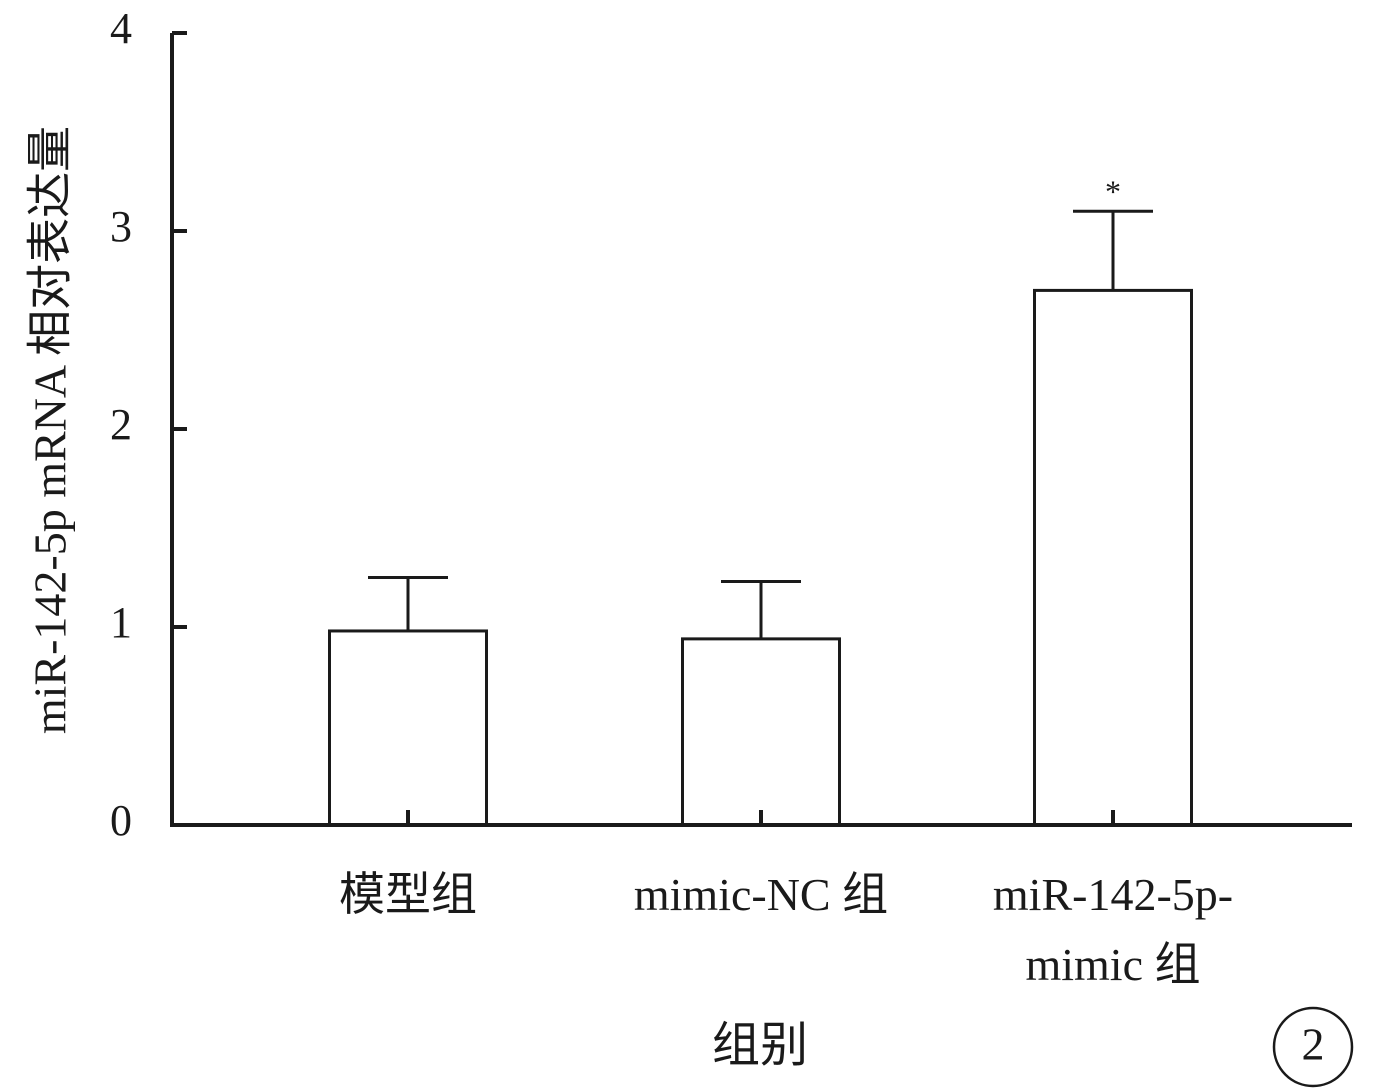  What do you see at coordinates (121, 226) in the screenshot?
I see `y-tick-label: 3` at bounding box center [121, 226].